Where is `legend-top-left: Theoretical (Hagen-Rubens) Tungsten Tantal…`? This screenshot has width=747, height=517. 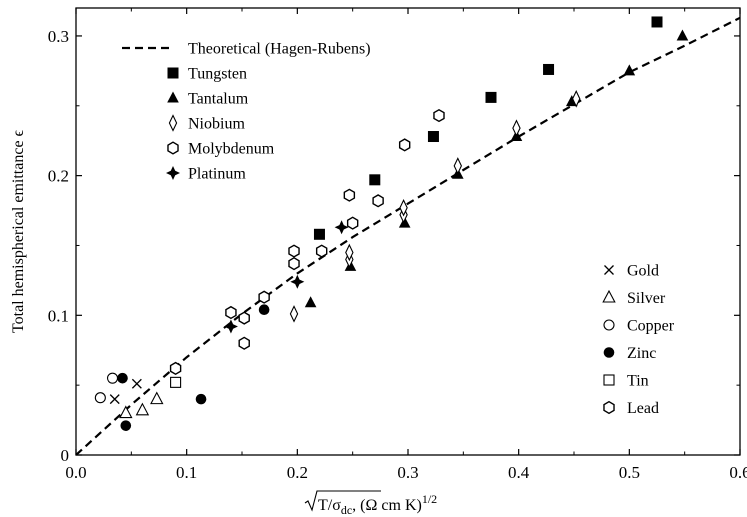
legend-top-left: Theoretical (Hagen-Rubens) Tungsten Tantal… is located at coordinates (246, 112).